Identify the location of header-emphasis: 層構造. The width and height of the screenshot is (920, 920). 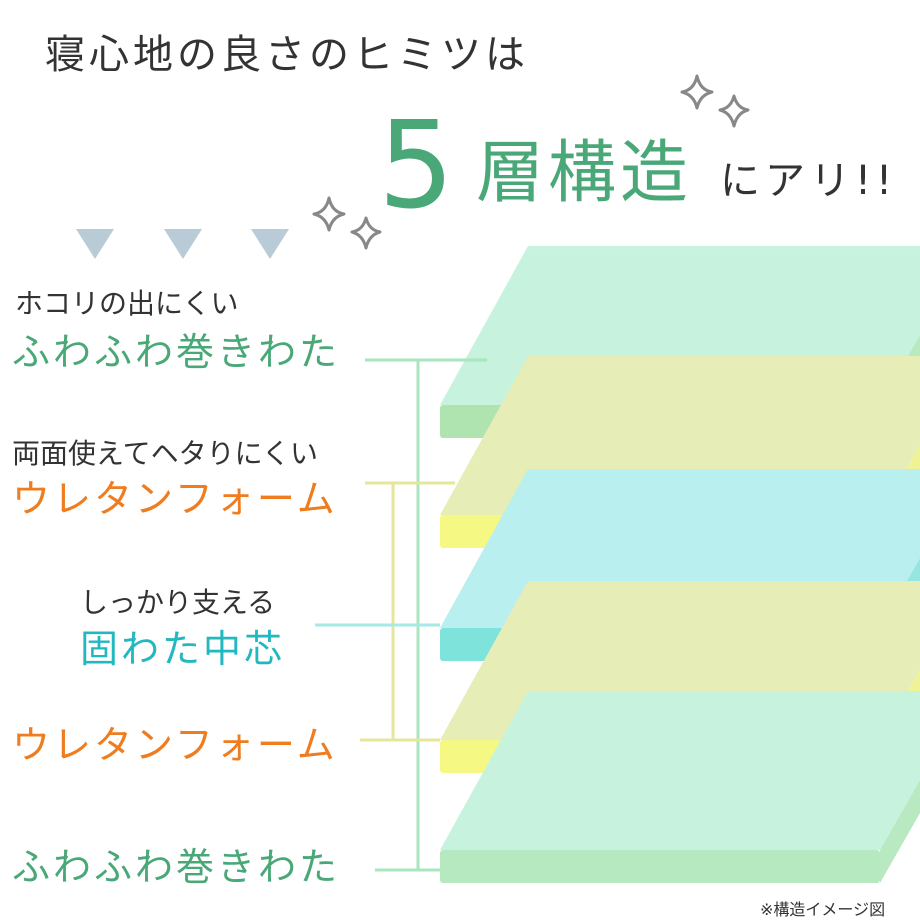
(584, 173).